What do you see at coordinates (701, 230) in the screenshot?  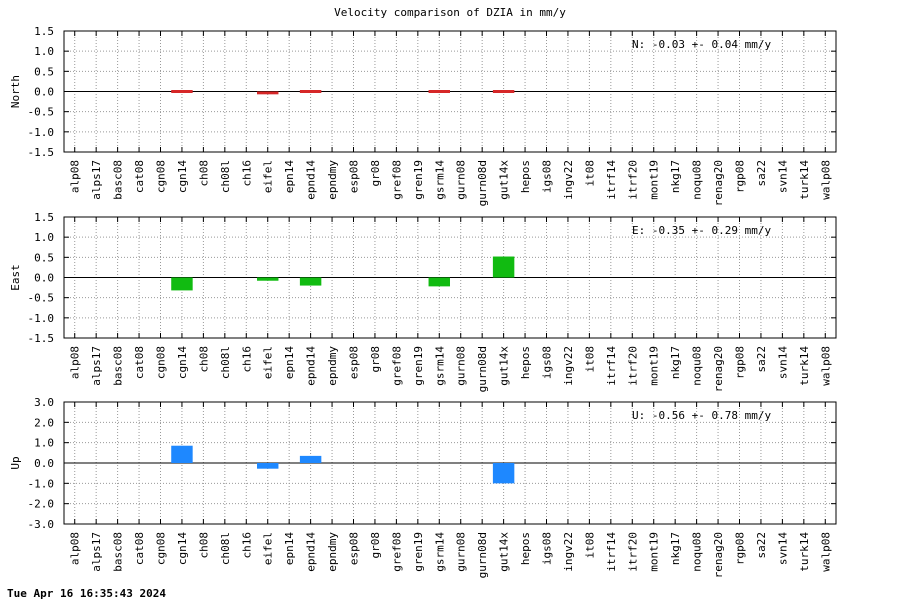 I see `stats-annotation: E: -0.35 +- 0.29 mm/y` at bounding box center [701, 230].